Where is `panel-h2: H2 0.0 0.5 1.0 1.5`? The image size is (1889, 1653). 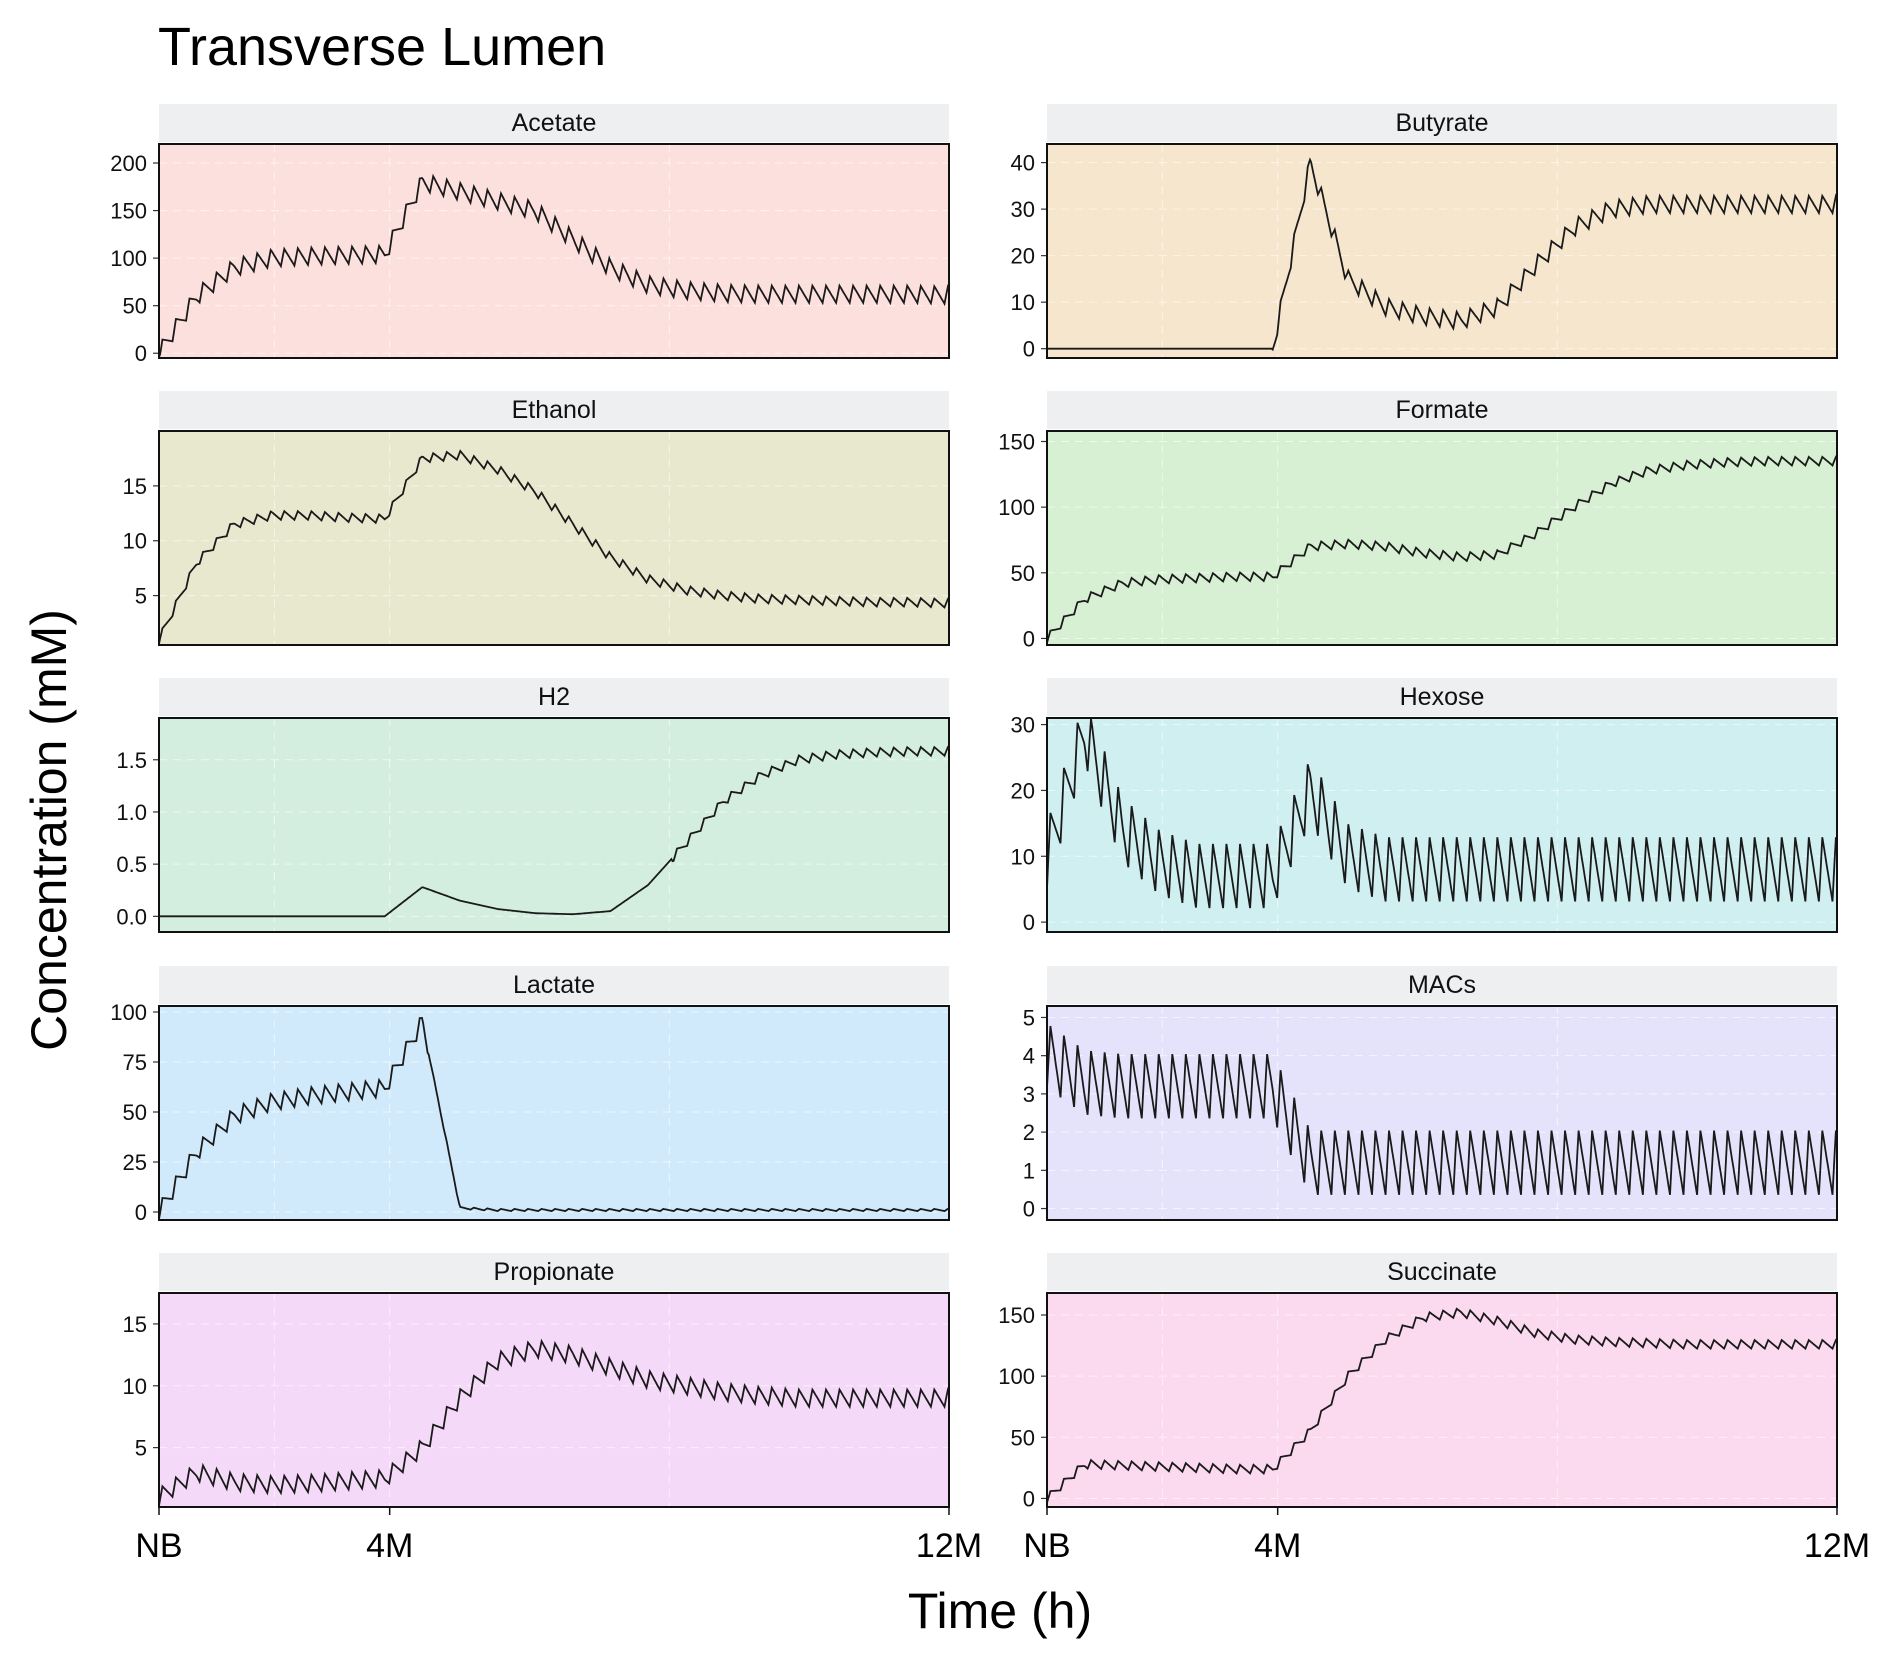 panel-h2: H2 0.0 0.5 1.0 1.5 is located at coordinates (533, 805).